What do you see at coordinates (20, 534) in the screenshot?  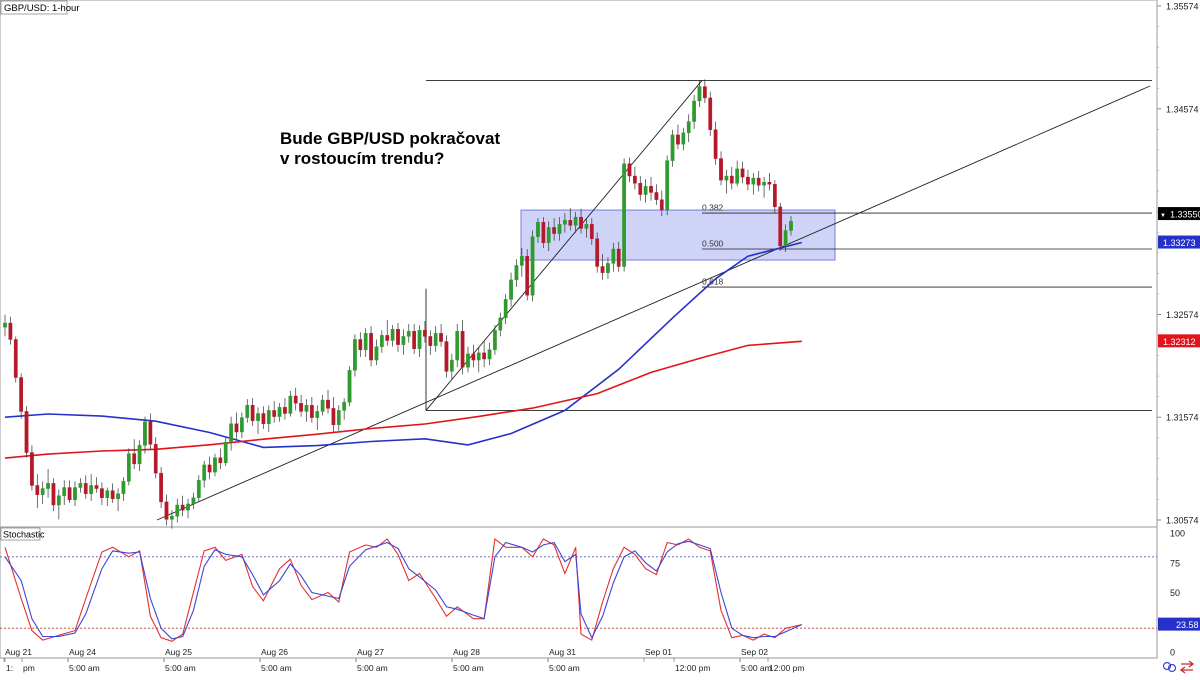 I see `stochastic-label-box` at bounding box center [20, 534].